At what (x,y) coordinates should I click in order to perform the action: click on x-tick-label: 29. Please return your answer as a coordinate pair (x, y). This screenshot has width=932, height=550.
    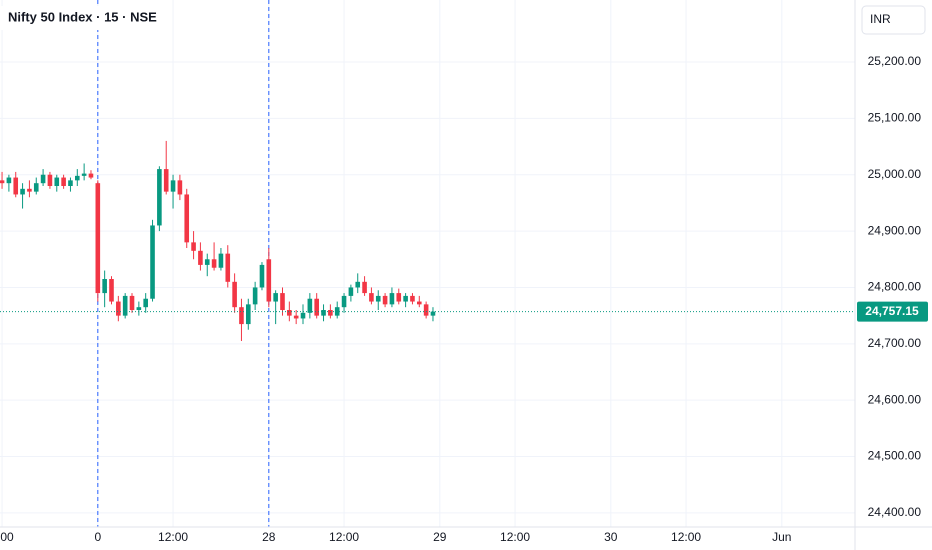
    Looking at the image, I should click on (440, 537).